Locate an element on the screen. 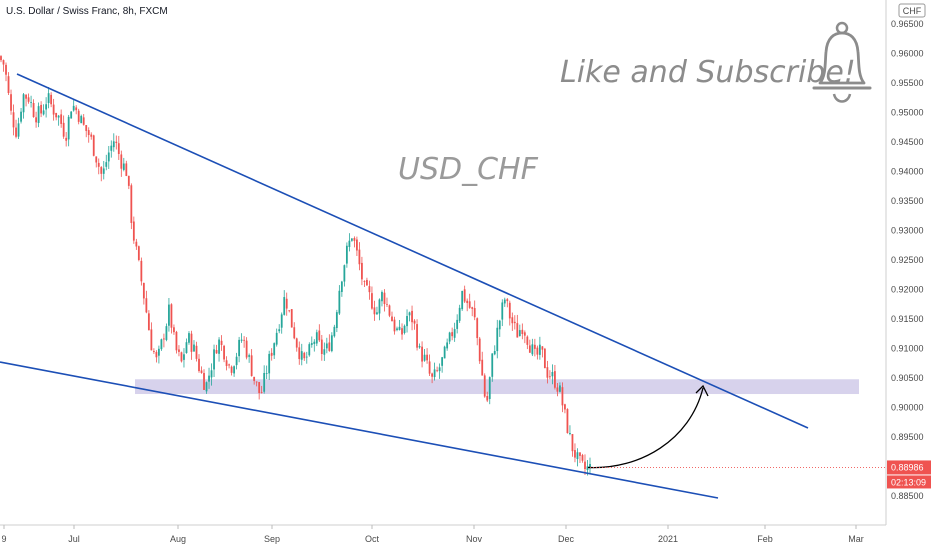 The height and width of the screenshot is (550, 932). y-tick-label: 0.93000 is located at coordinates (907, 230).